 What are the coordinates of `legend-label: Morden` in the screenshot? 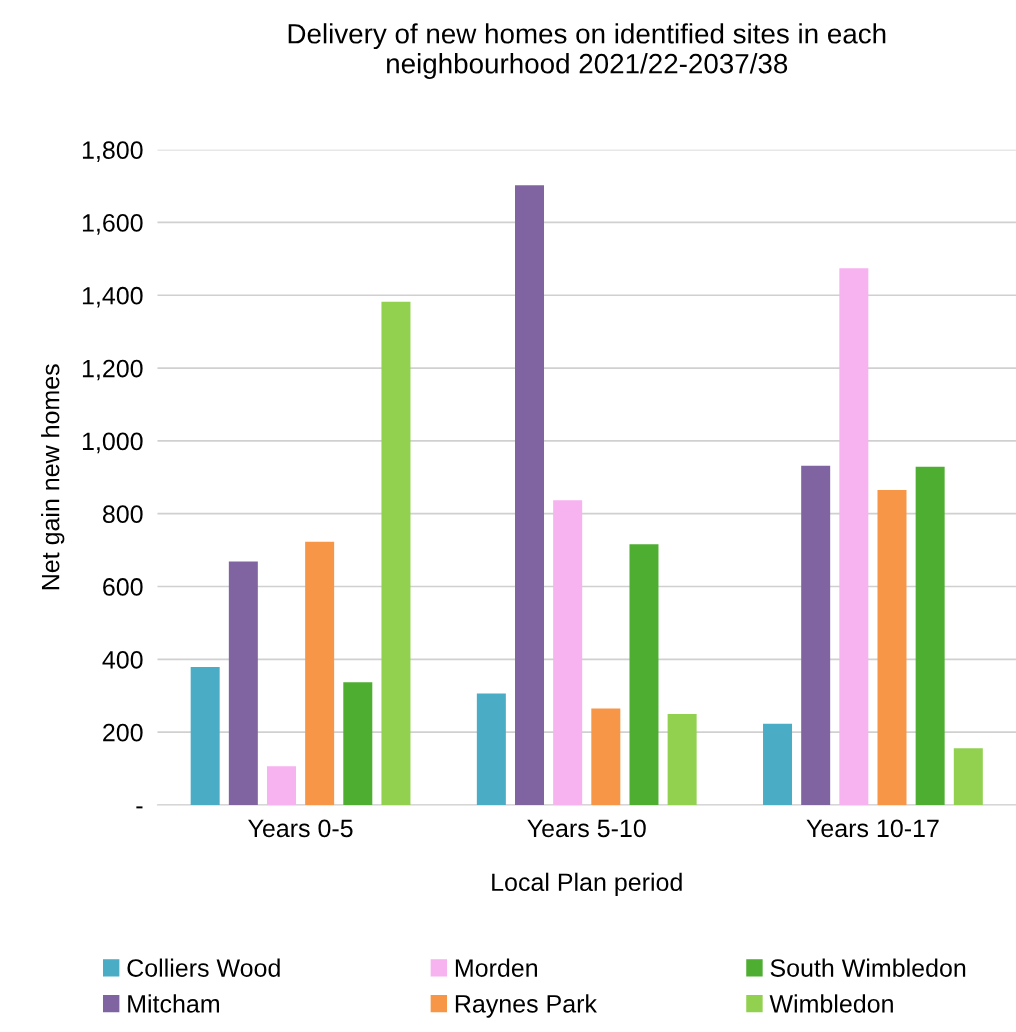 It's located at (496, 967).